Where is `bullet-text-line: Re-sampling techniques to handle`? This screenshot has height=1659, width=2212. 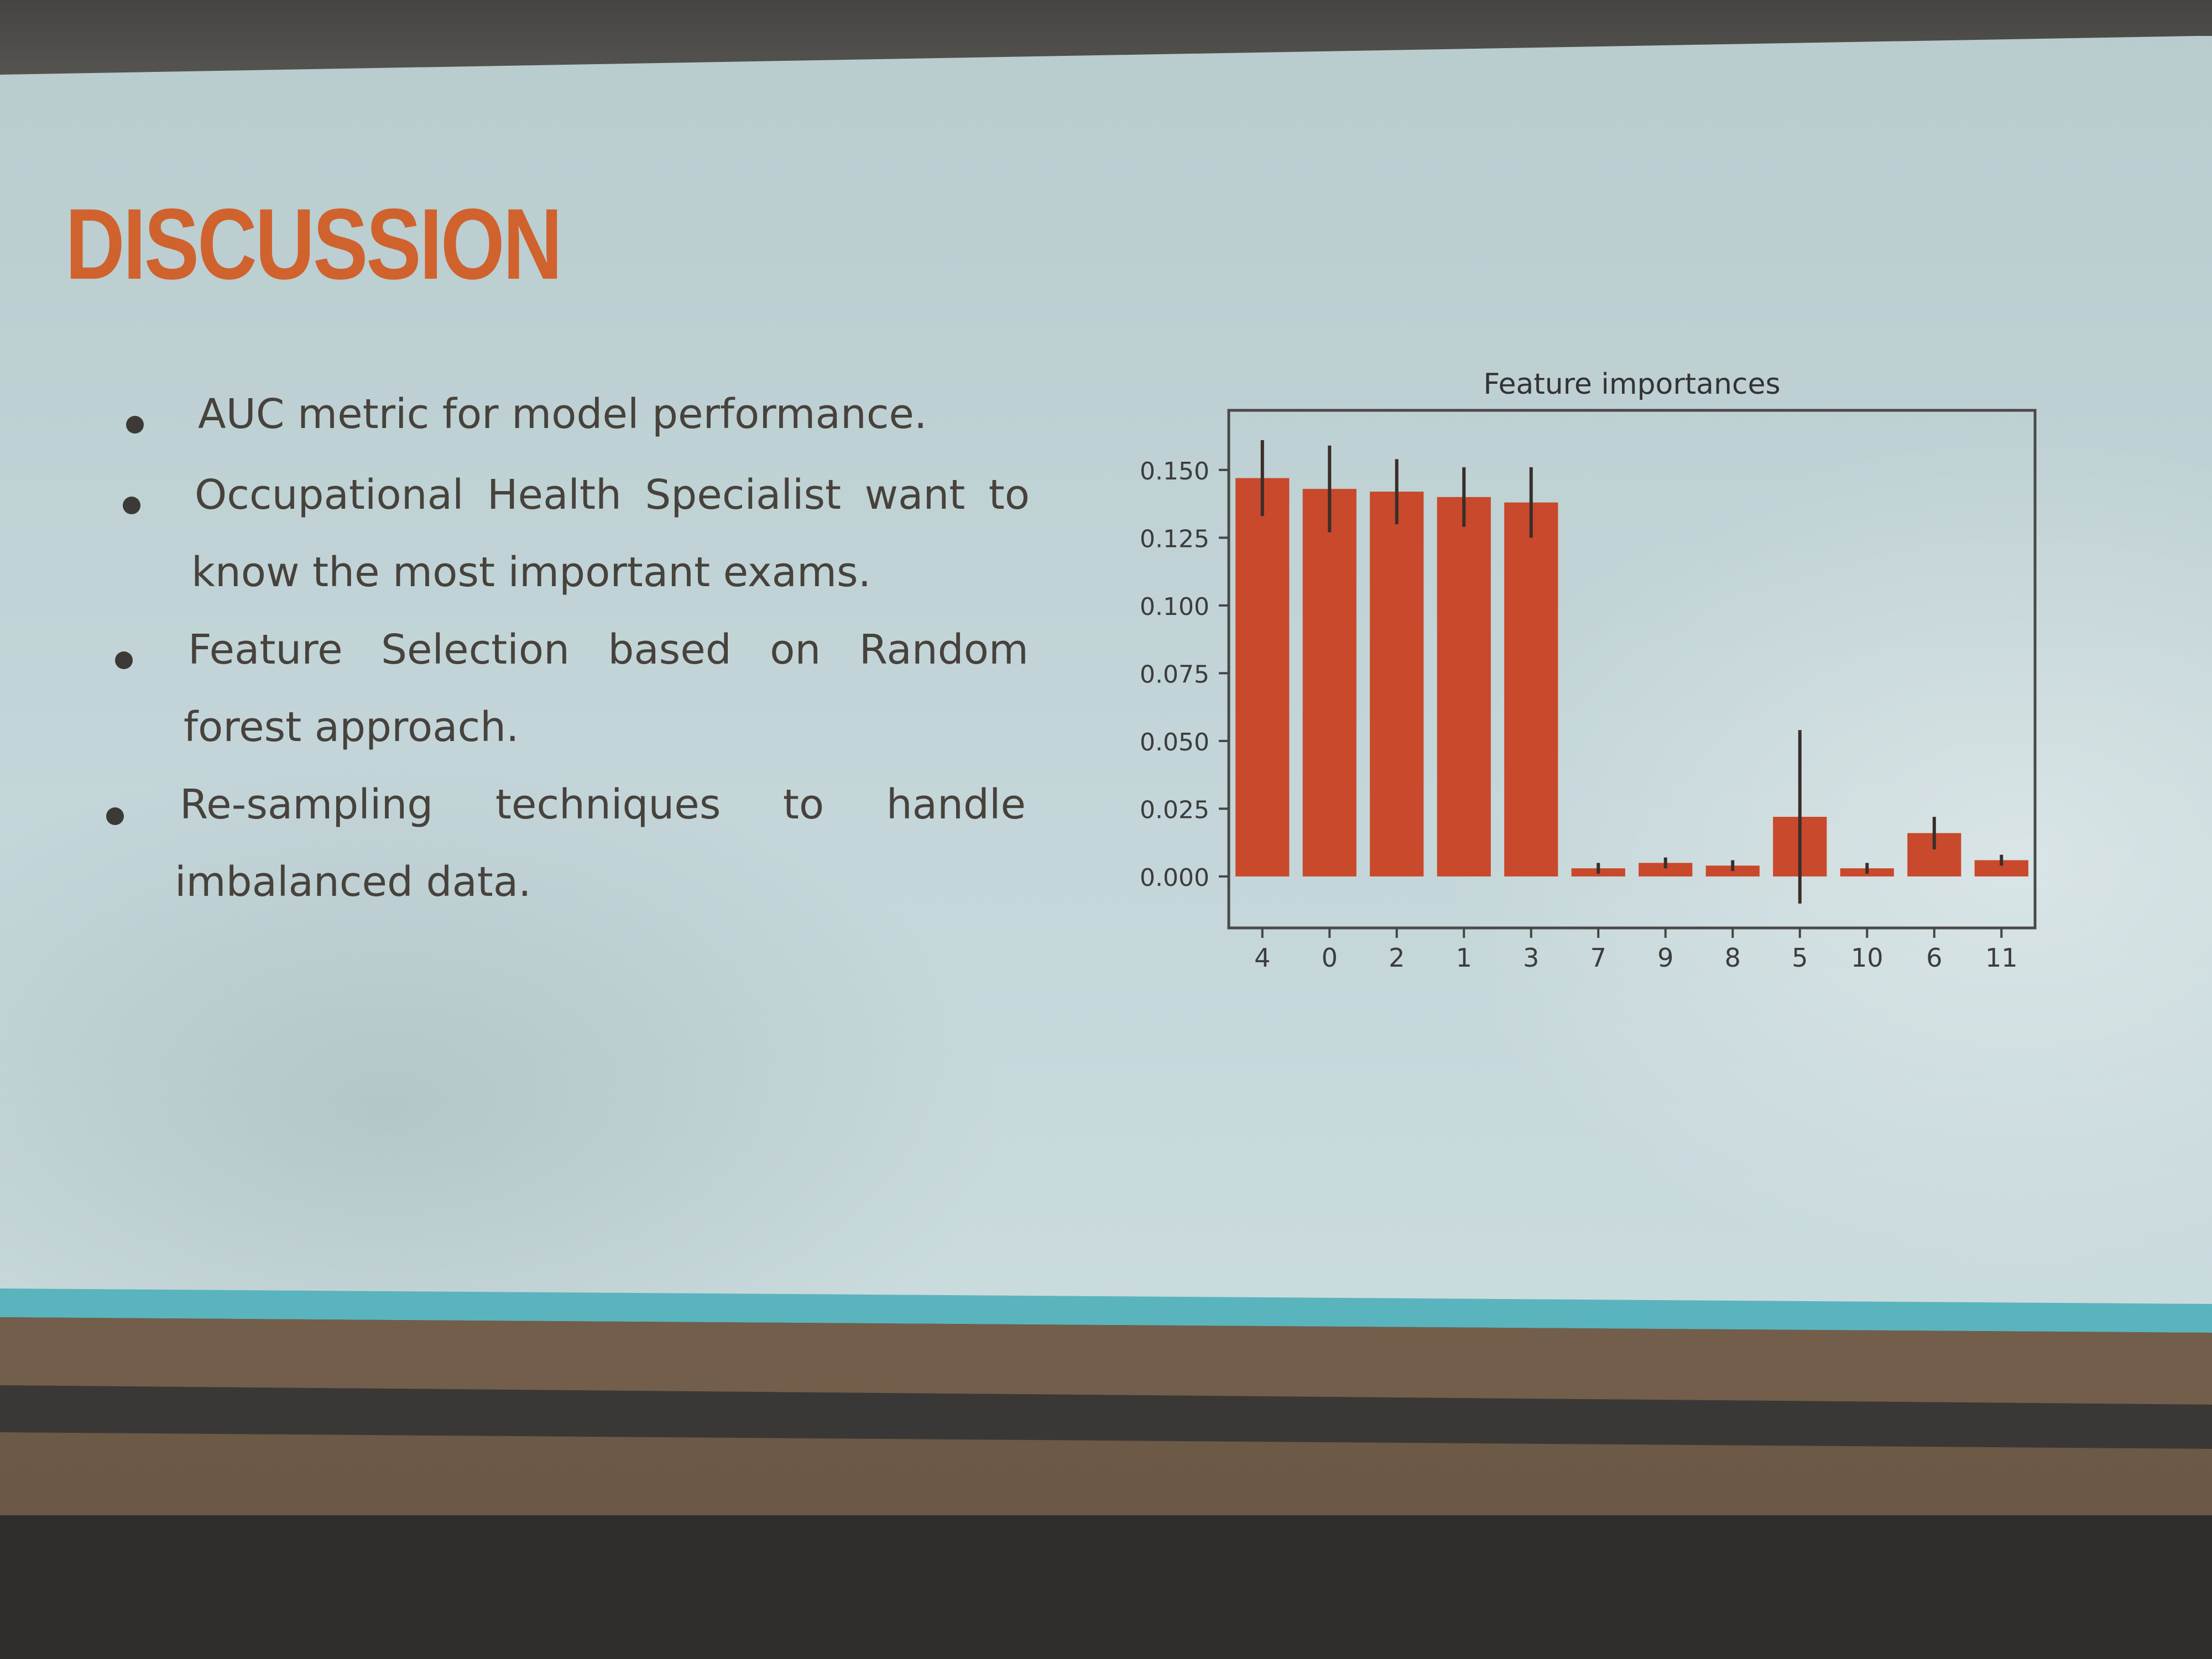
bullet-text-line: Re-sampling techniques to handle is located at coordinates (603, 805).